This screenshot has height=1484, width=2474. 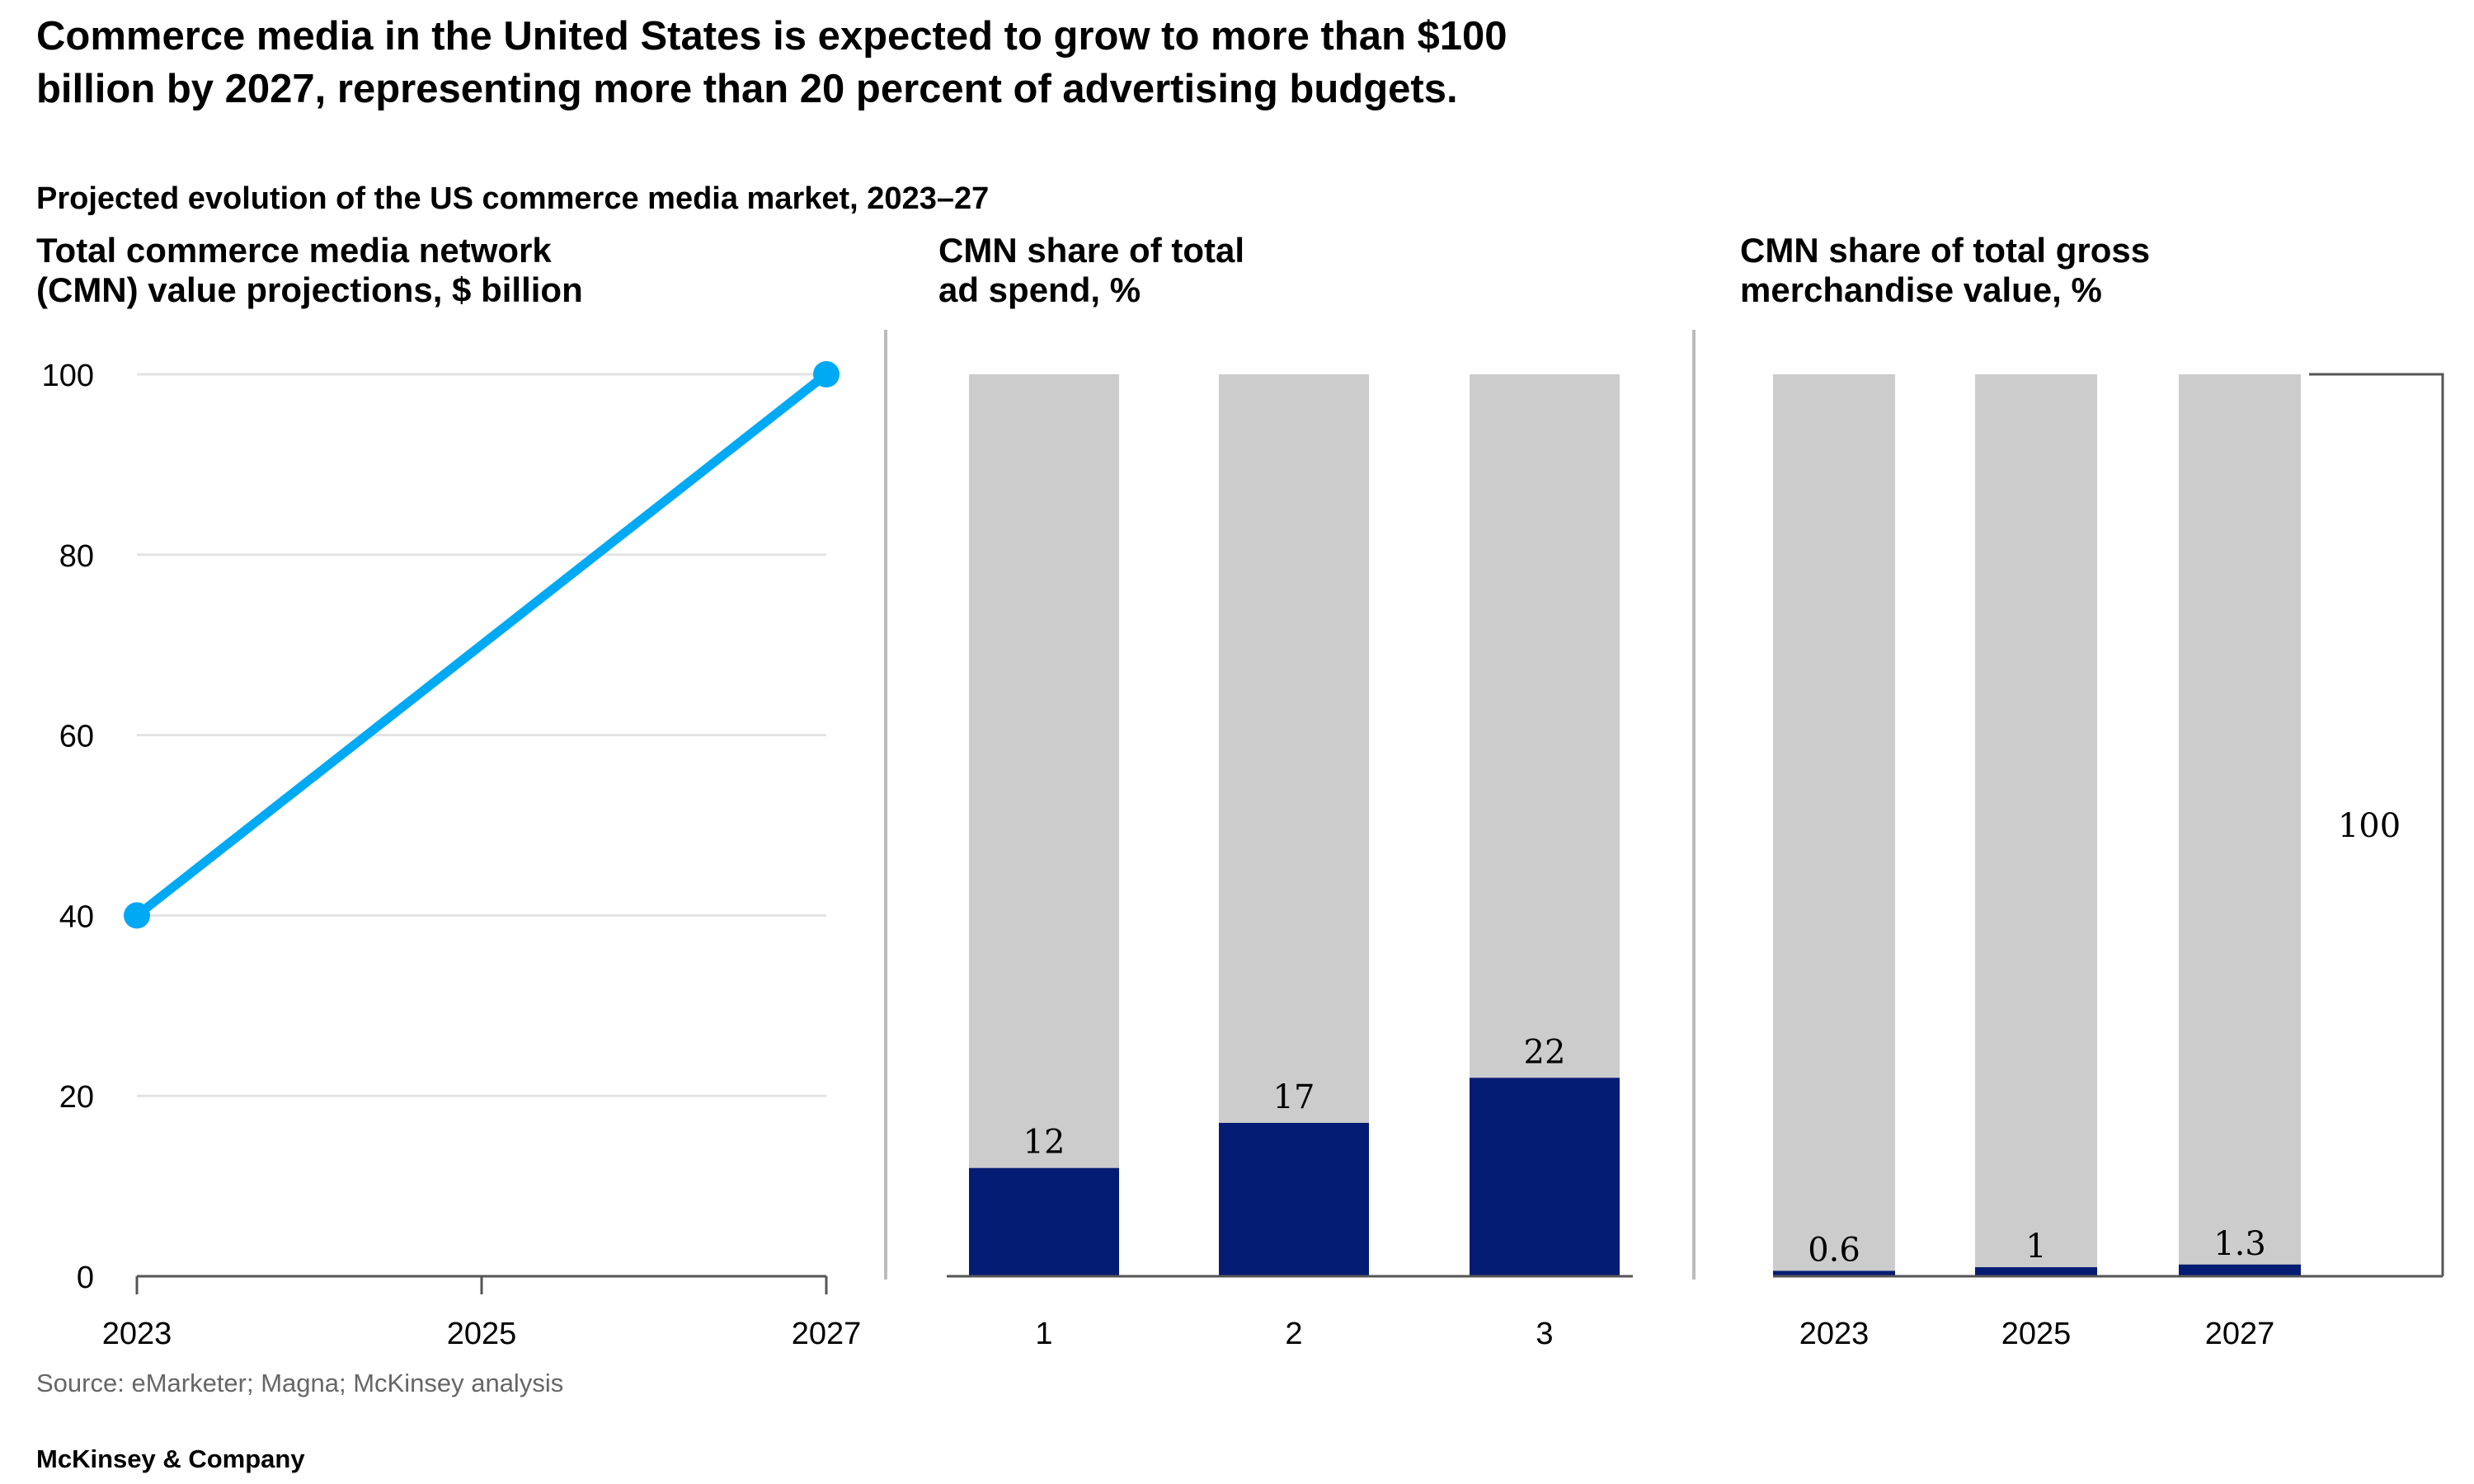 I want to click on y-tick-label: 0, so click(x=85, y=1278).